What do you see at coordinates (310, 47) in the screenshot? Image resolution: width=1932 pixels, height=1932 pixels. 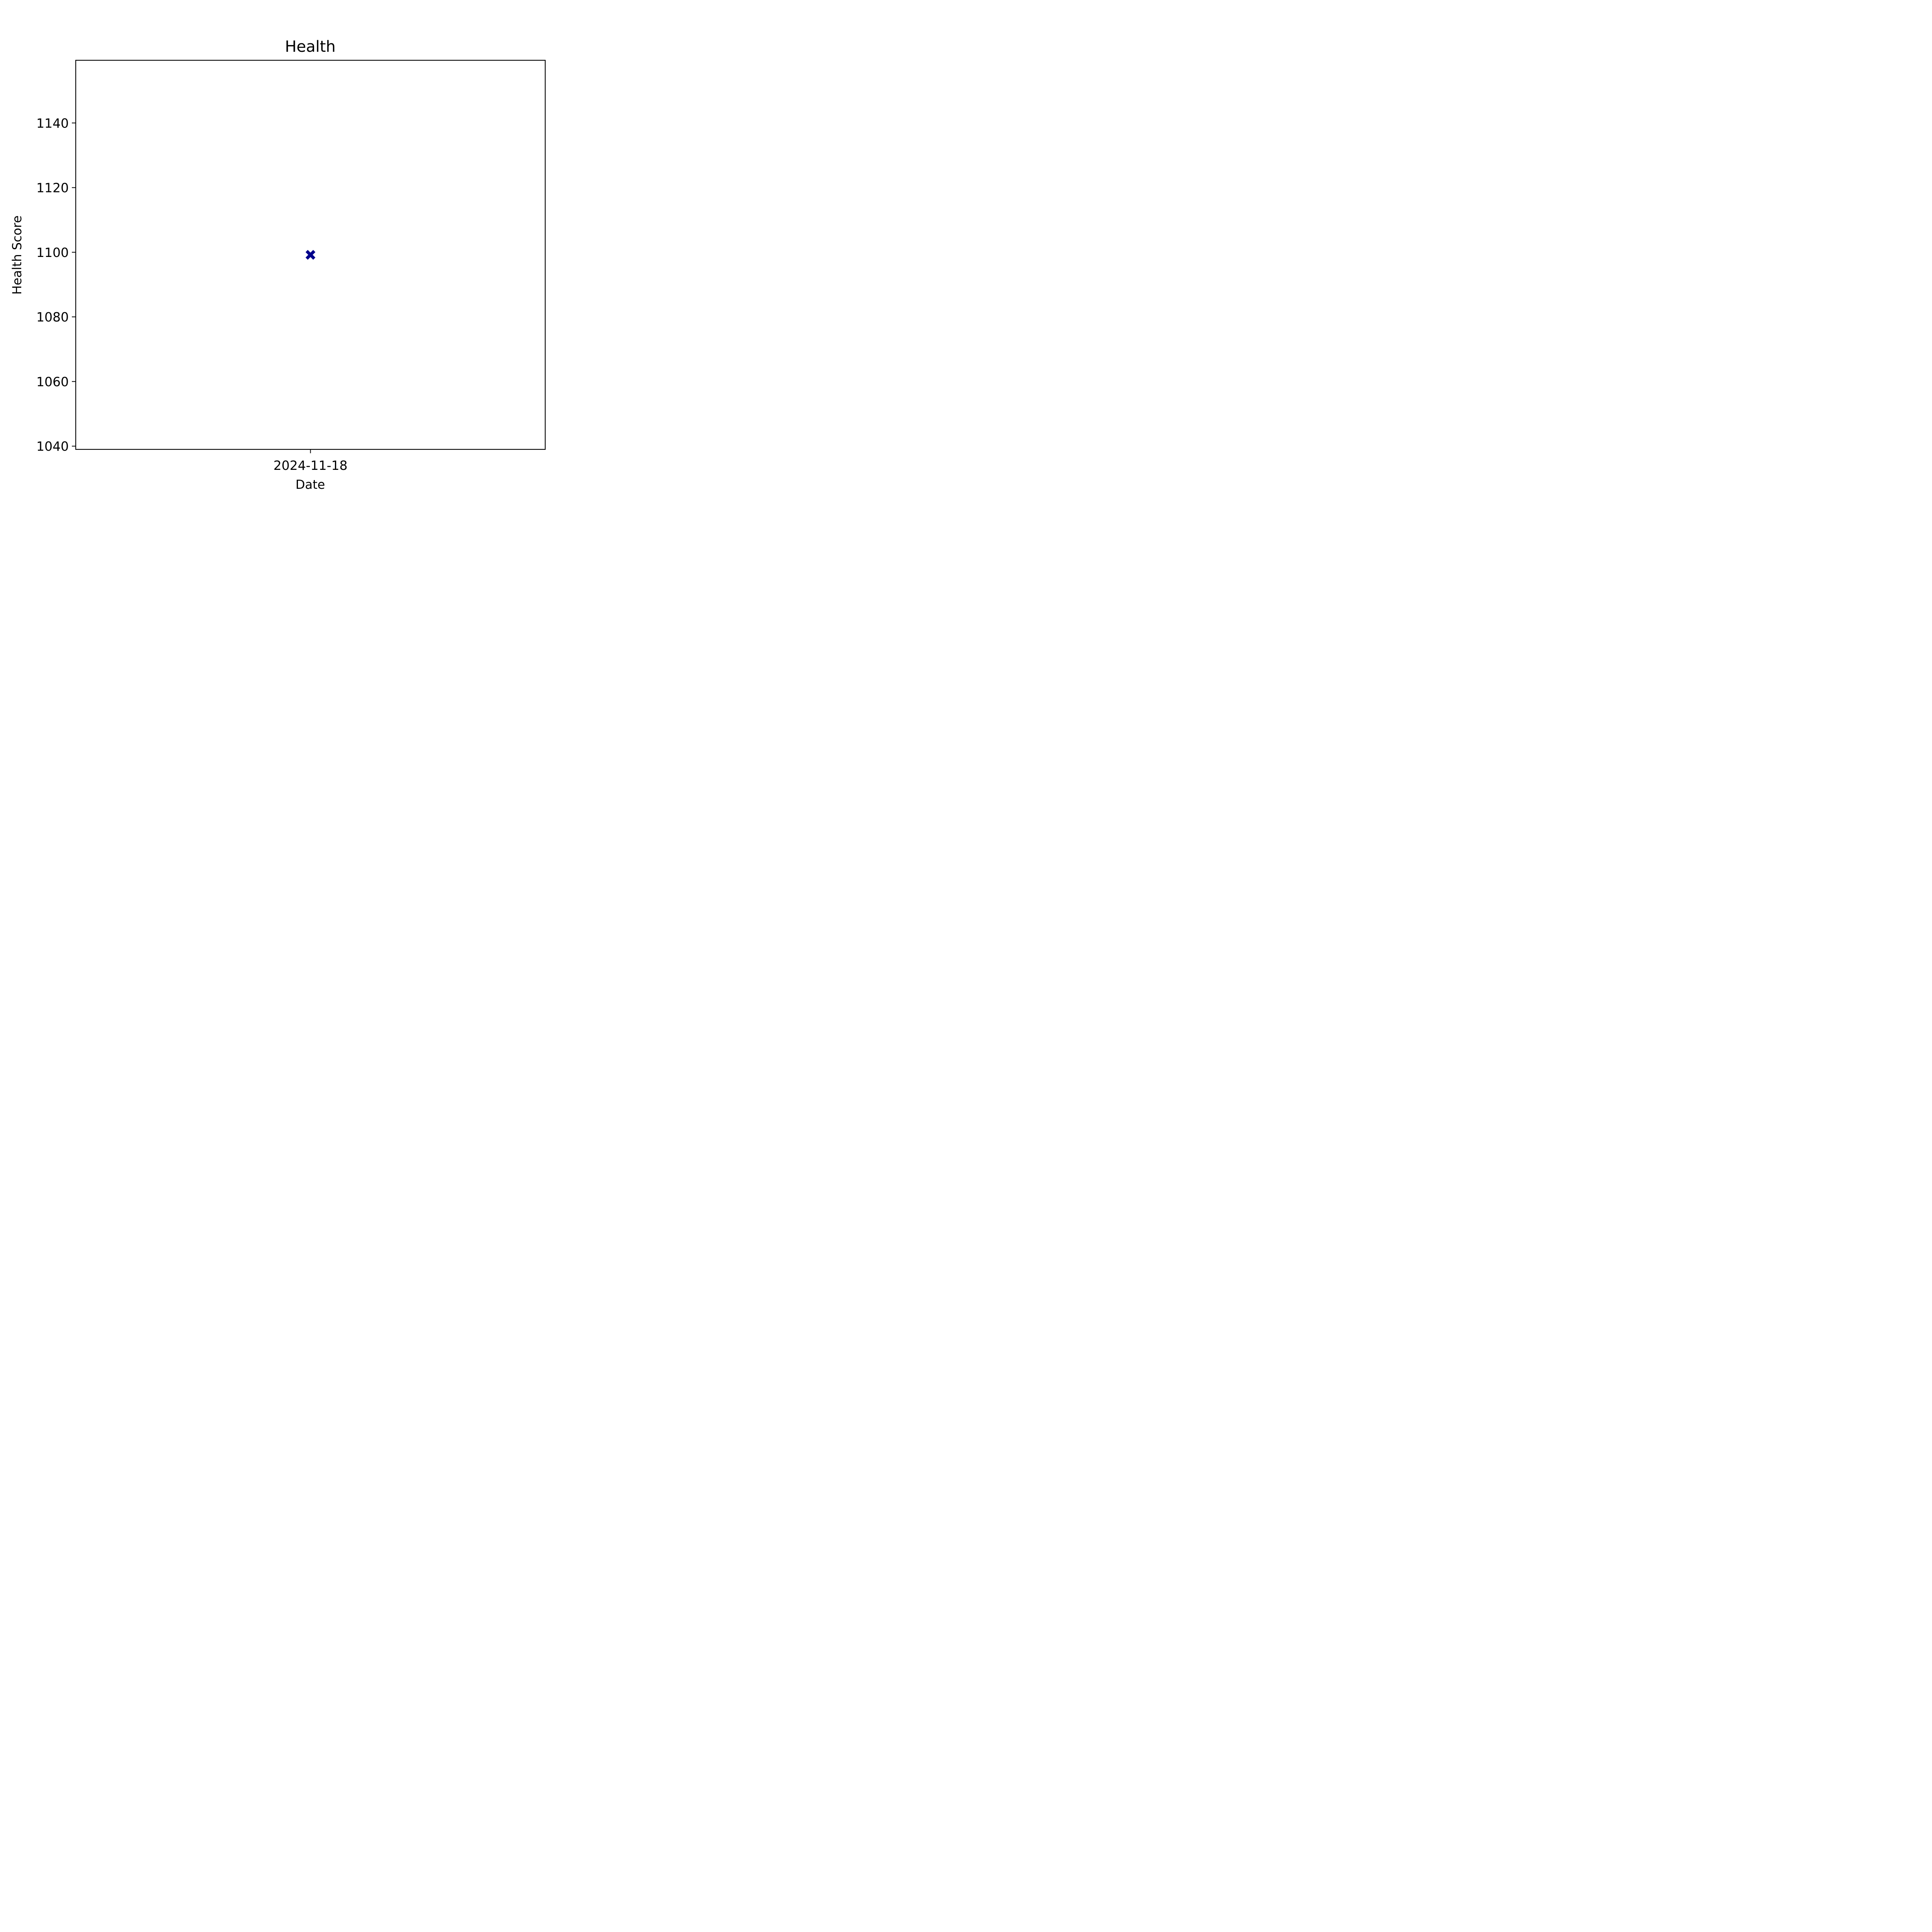 I see `chart-title: Health` at bounding box center [310, 47].